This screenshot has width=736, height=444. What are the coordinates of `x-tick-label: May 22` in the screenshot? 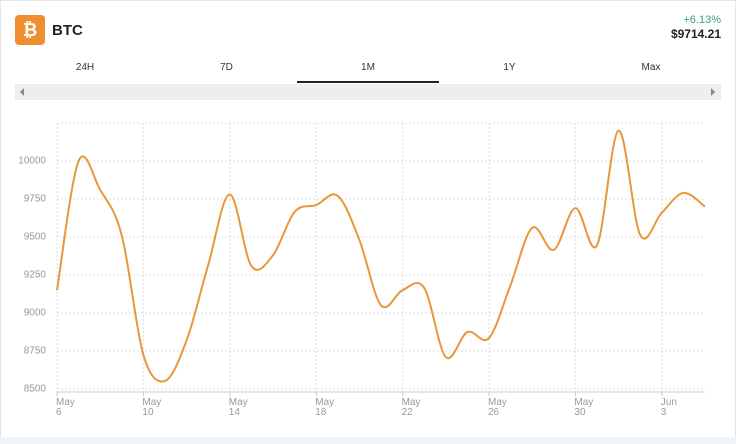 It's located at (411, 407).